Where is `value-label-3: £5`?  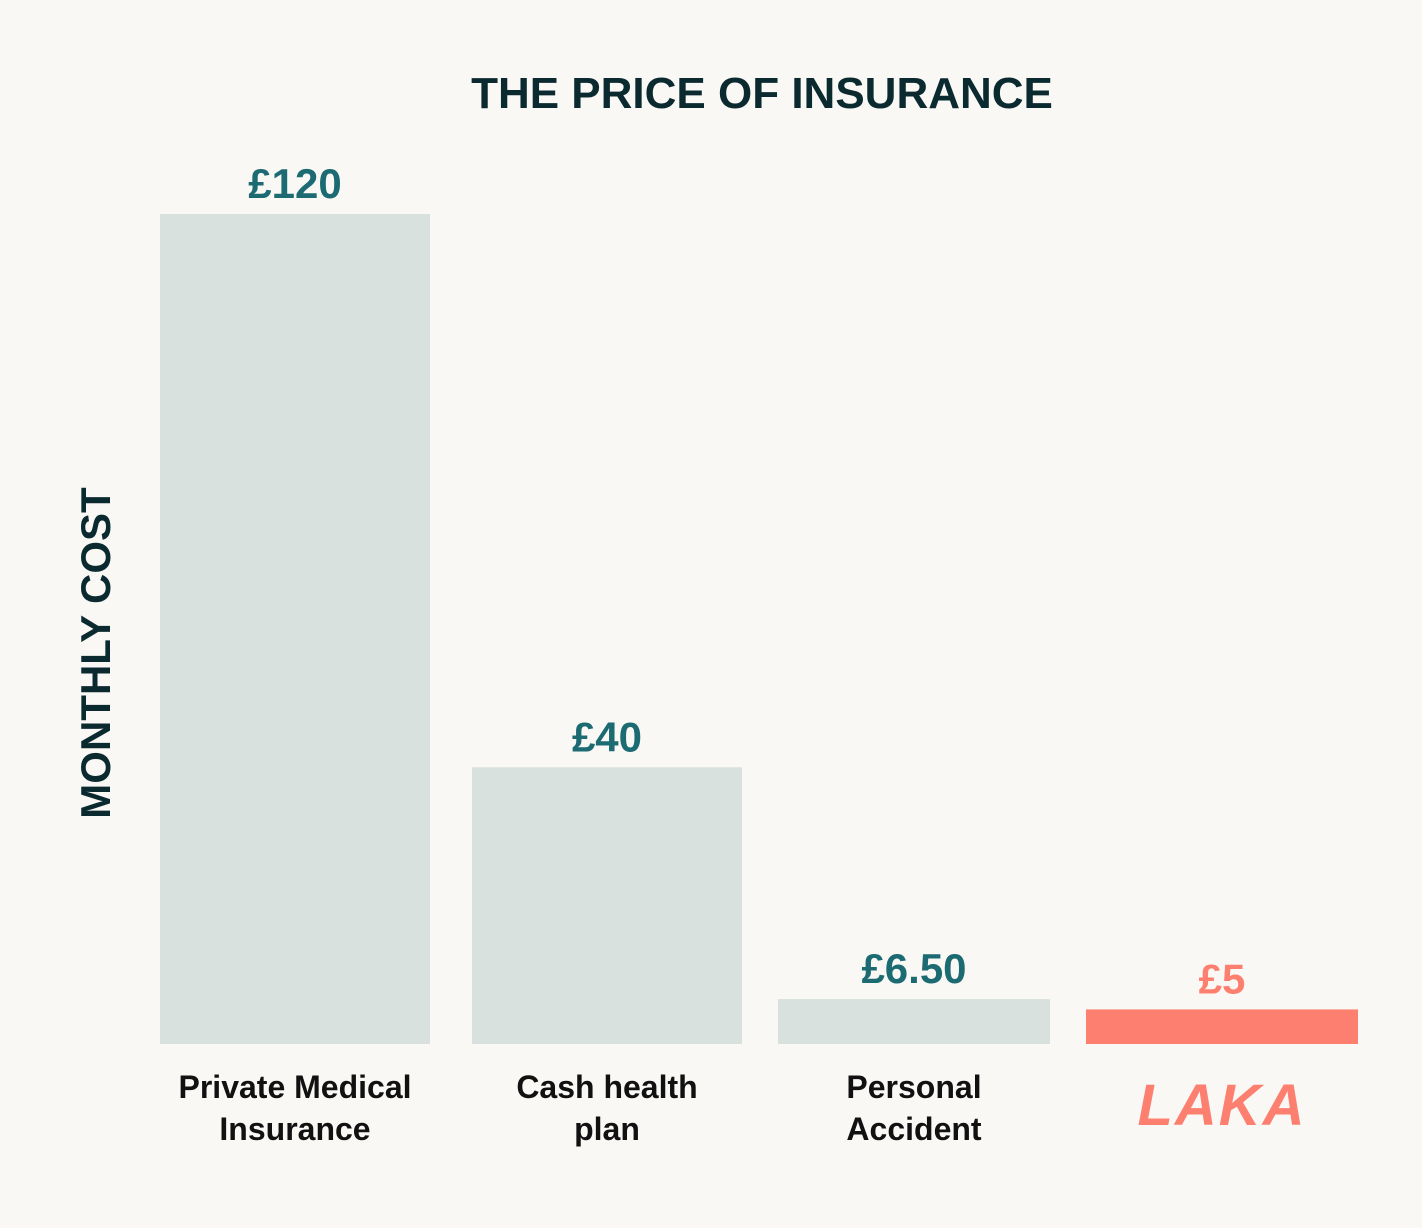
value-label-3: £5 is located at coordinates (1222, 978).